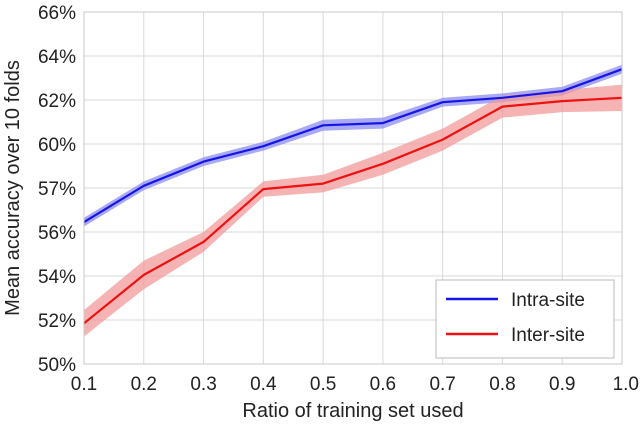 This screenshot has height=425, width=640. Describe the element at coordinates (57, 365) in the screenshot. I see `y-tick-label: 50%` at that location.